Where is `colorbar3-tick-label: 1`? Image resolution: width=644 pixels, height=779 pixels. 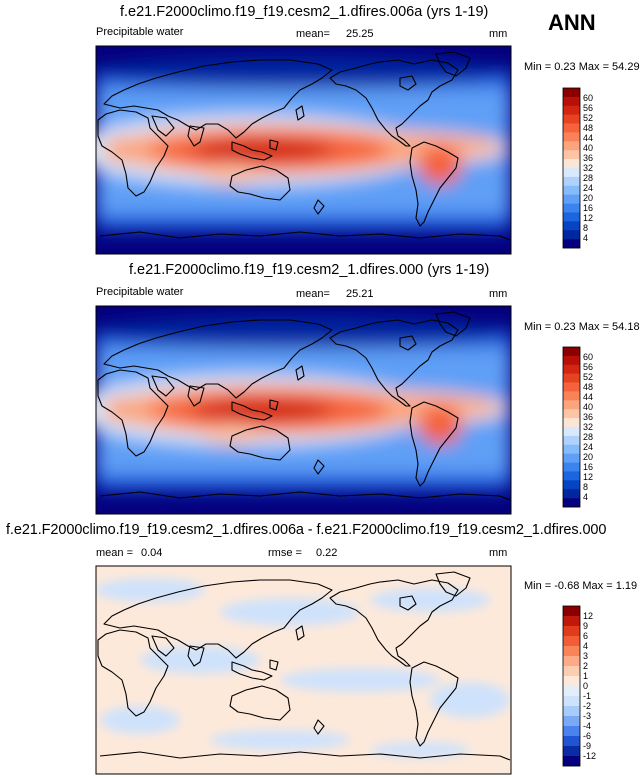
colorbar3-tick-label: 1 is located at coordinates (585, 676).